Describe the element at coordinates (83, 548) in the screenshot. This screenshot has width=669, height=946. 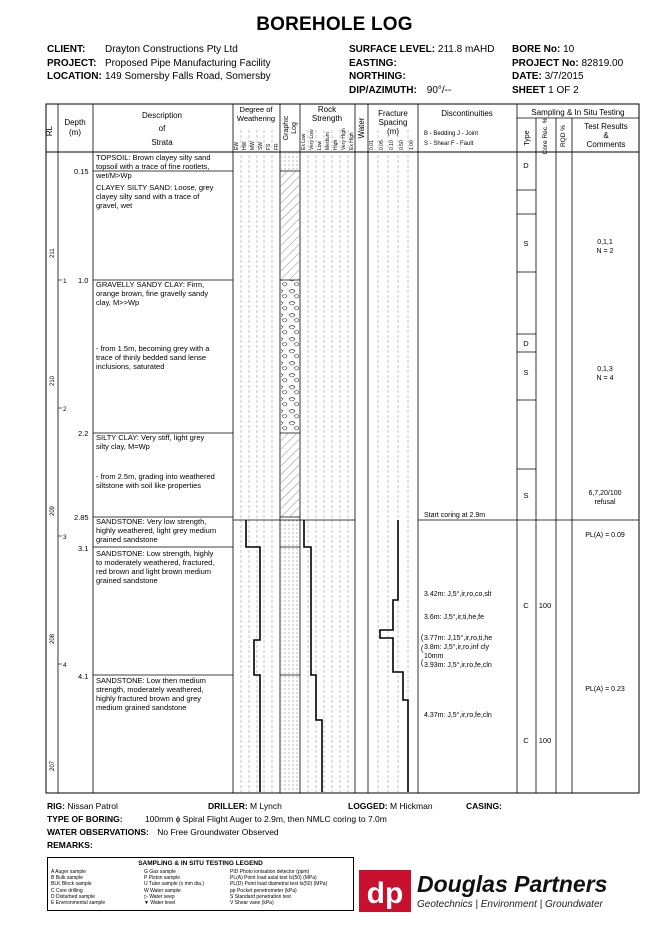
I see `strata-depth-7: 3.1` at that location.